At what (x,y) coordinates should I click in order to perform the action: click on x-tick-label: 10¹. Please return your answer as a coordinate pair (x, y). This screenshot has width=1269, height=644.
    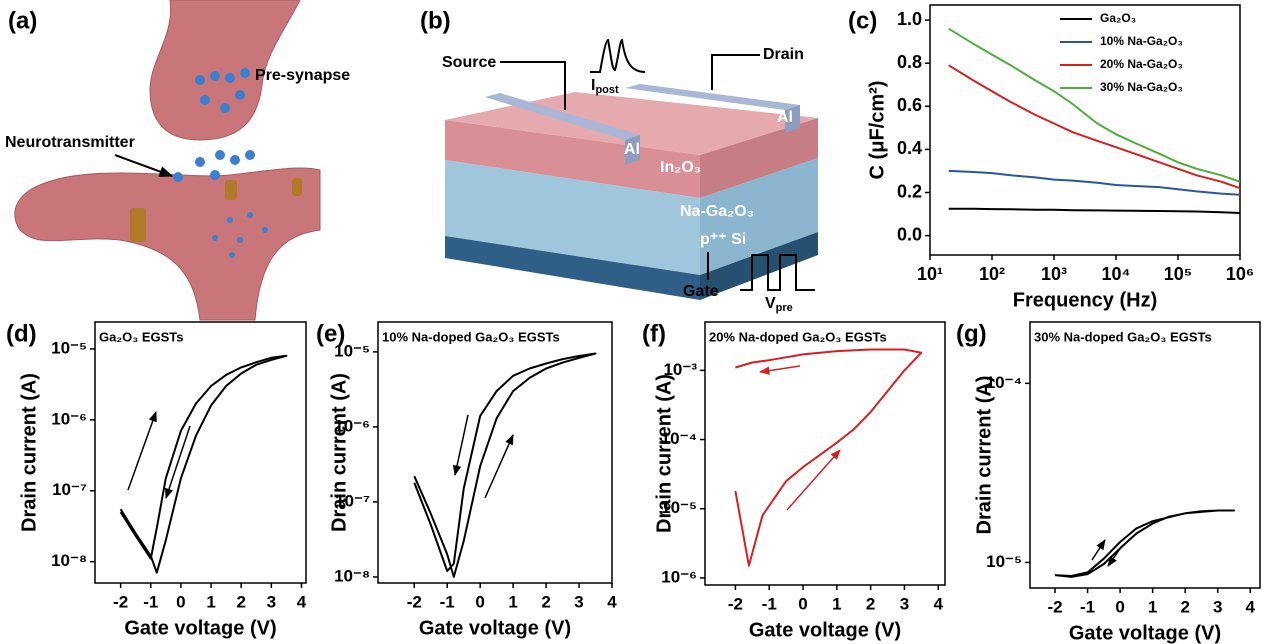
    Looking at the image, I should click on (930, 274).